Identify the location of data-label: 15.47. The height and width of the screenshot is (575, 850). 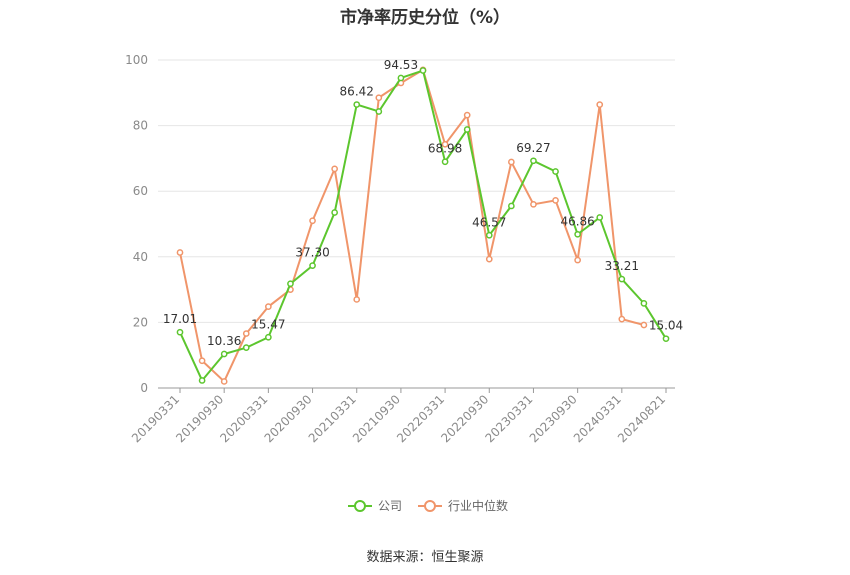
(268, 324).